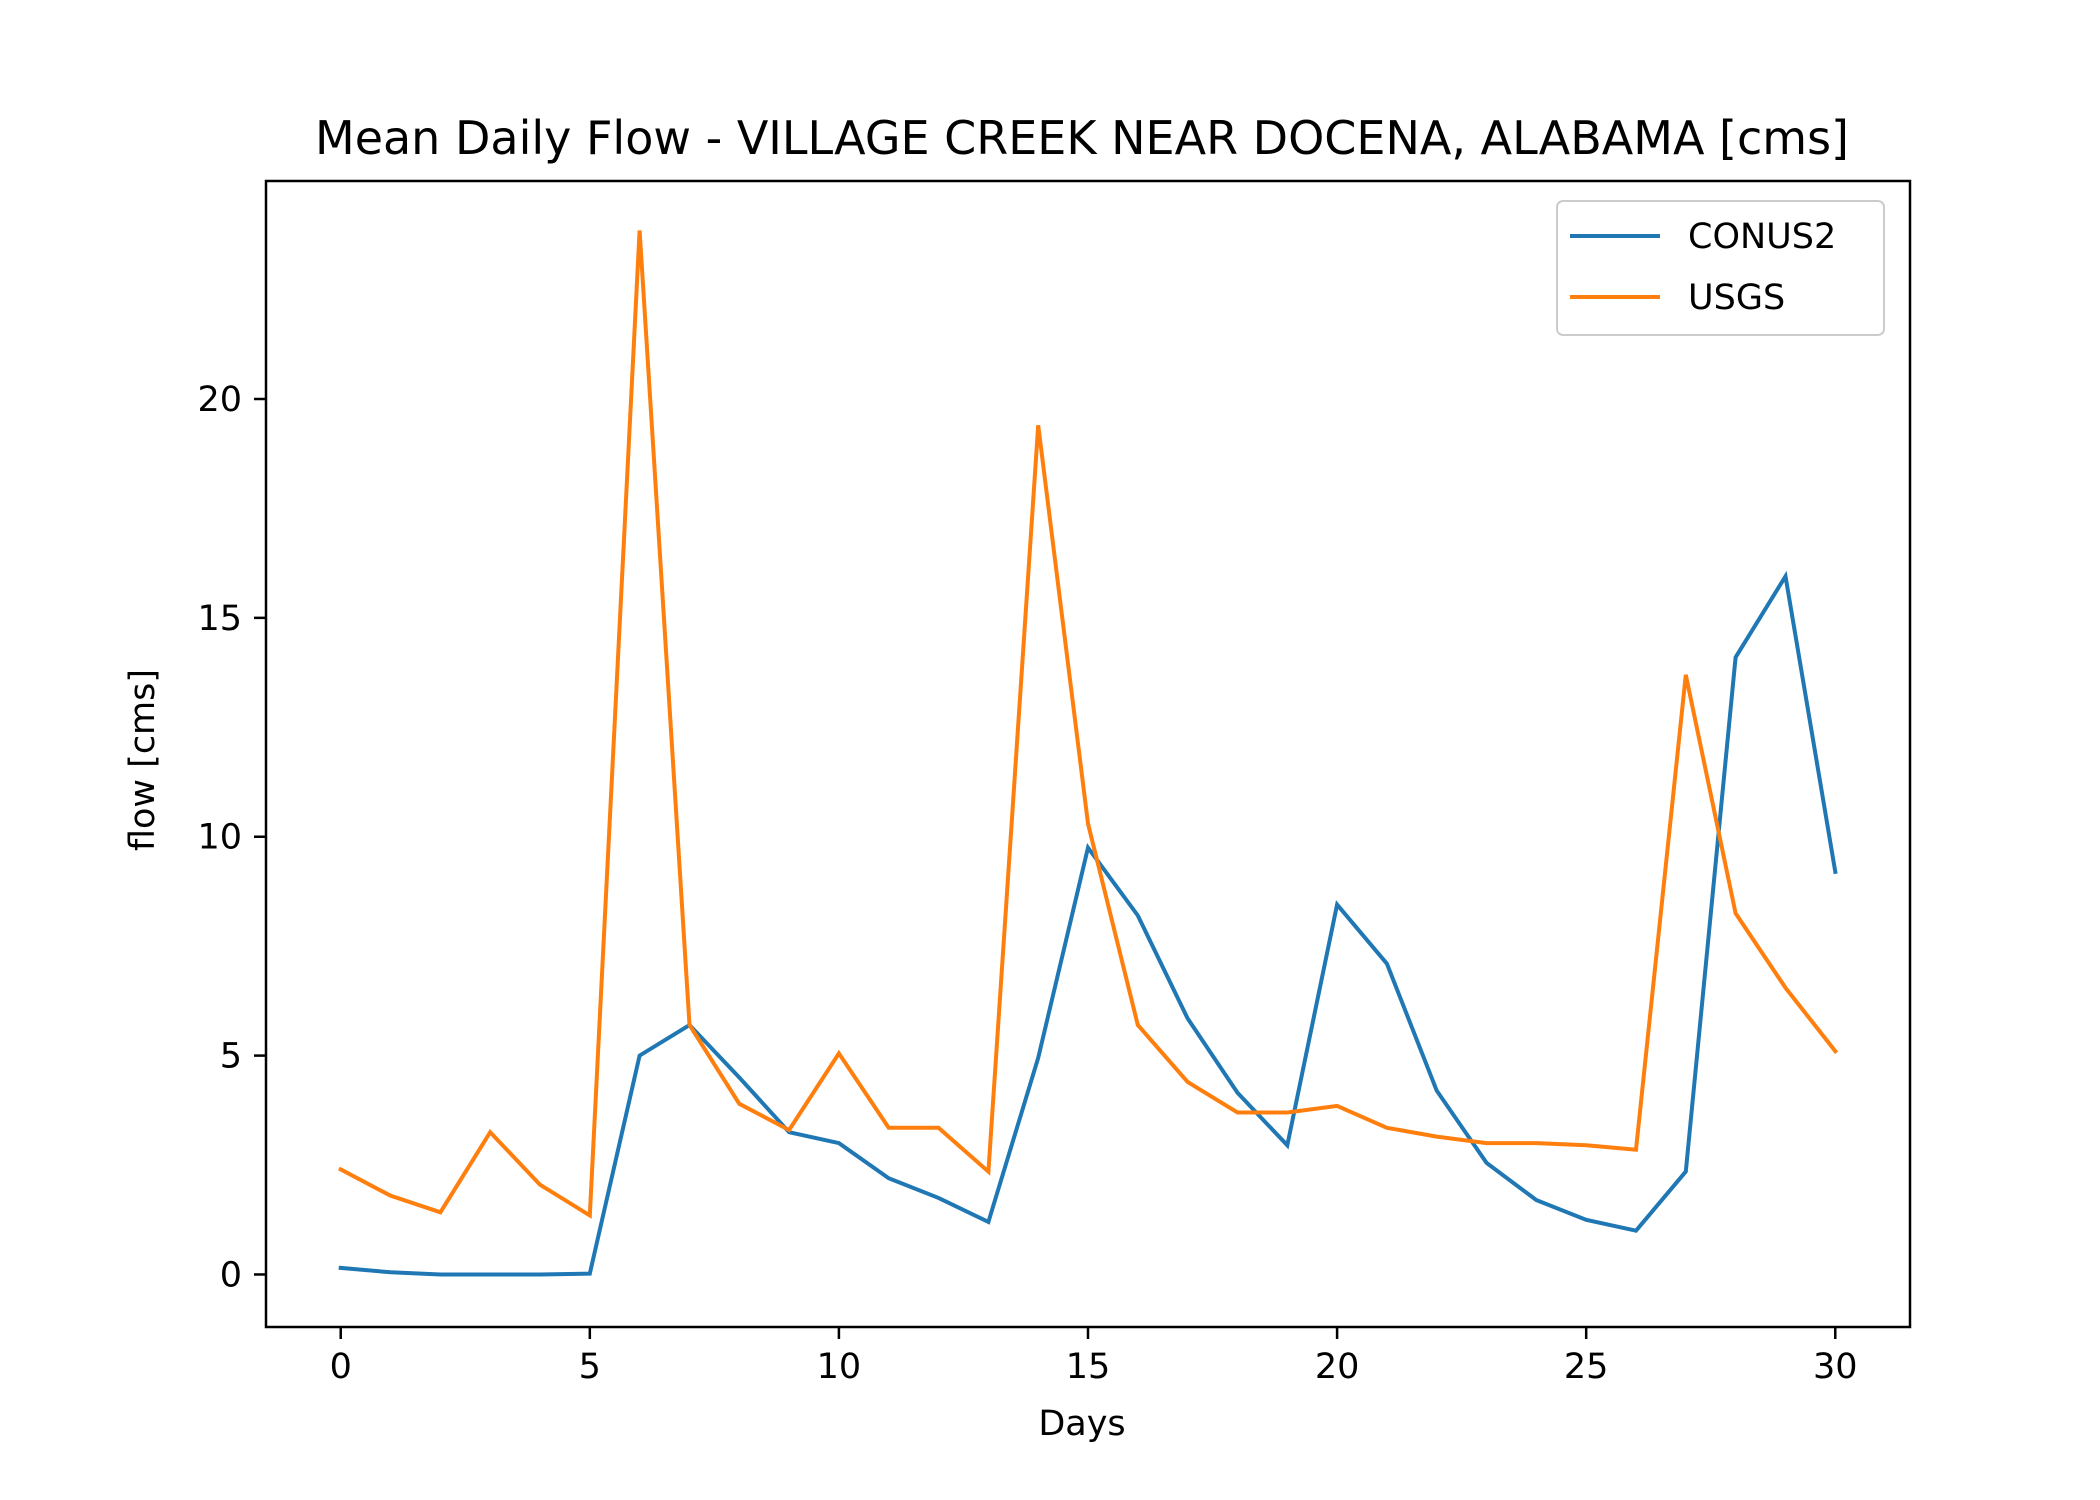  I want to click on y-tick-label: 0, so click(231, 1275).